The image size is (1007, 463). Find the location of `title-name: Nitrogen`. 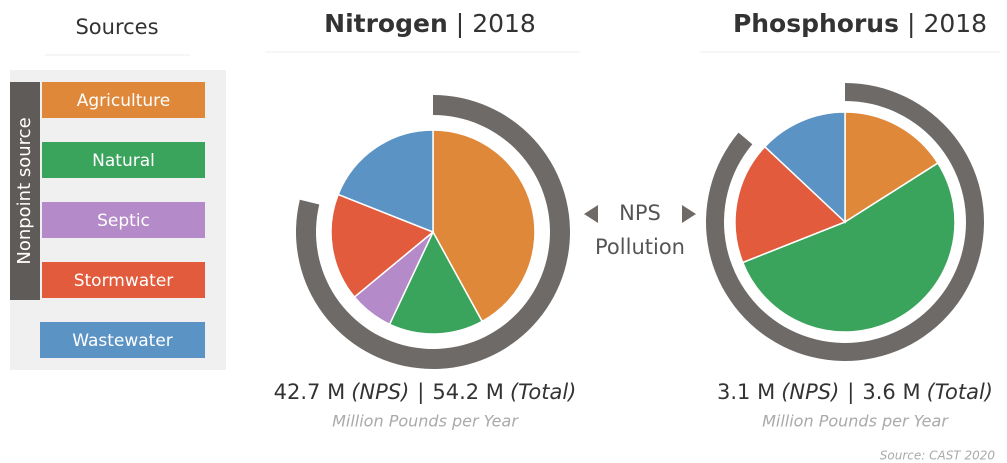

title-name: Nitrogen is located at coordinates (386, 23).